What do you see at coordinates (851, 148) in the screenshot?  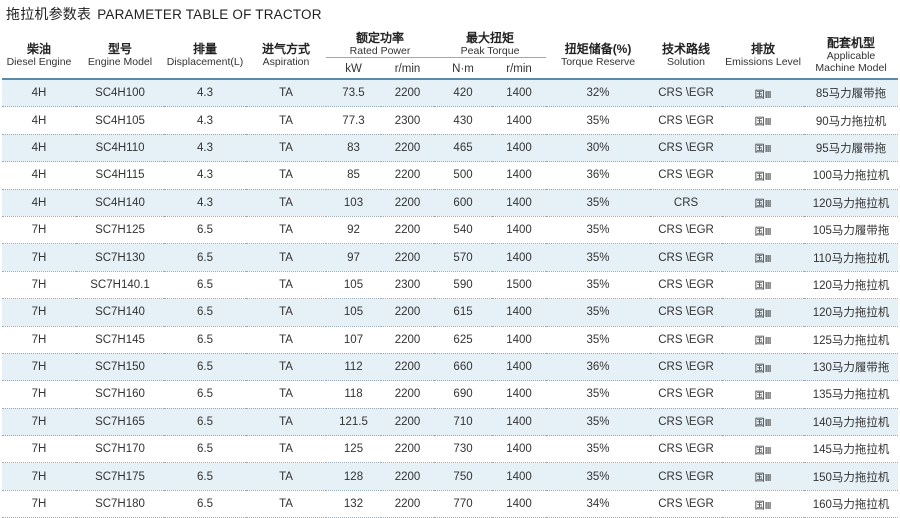 I see `cell-machine: 95马力履带拖` at bounding box center [851, 148].